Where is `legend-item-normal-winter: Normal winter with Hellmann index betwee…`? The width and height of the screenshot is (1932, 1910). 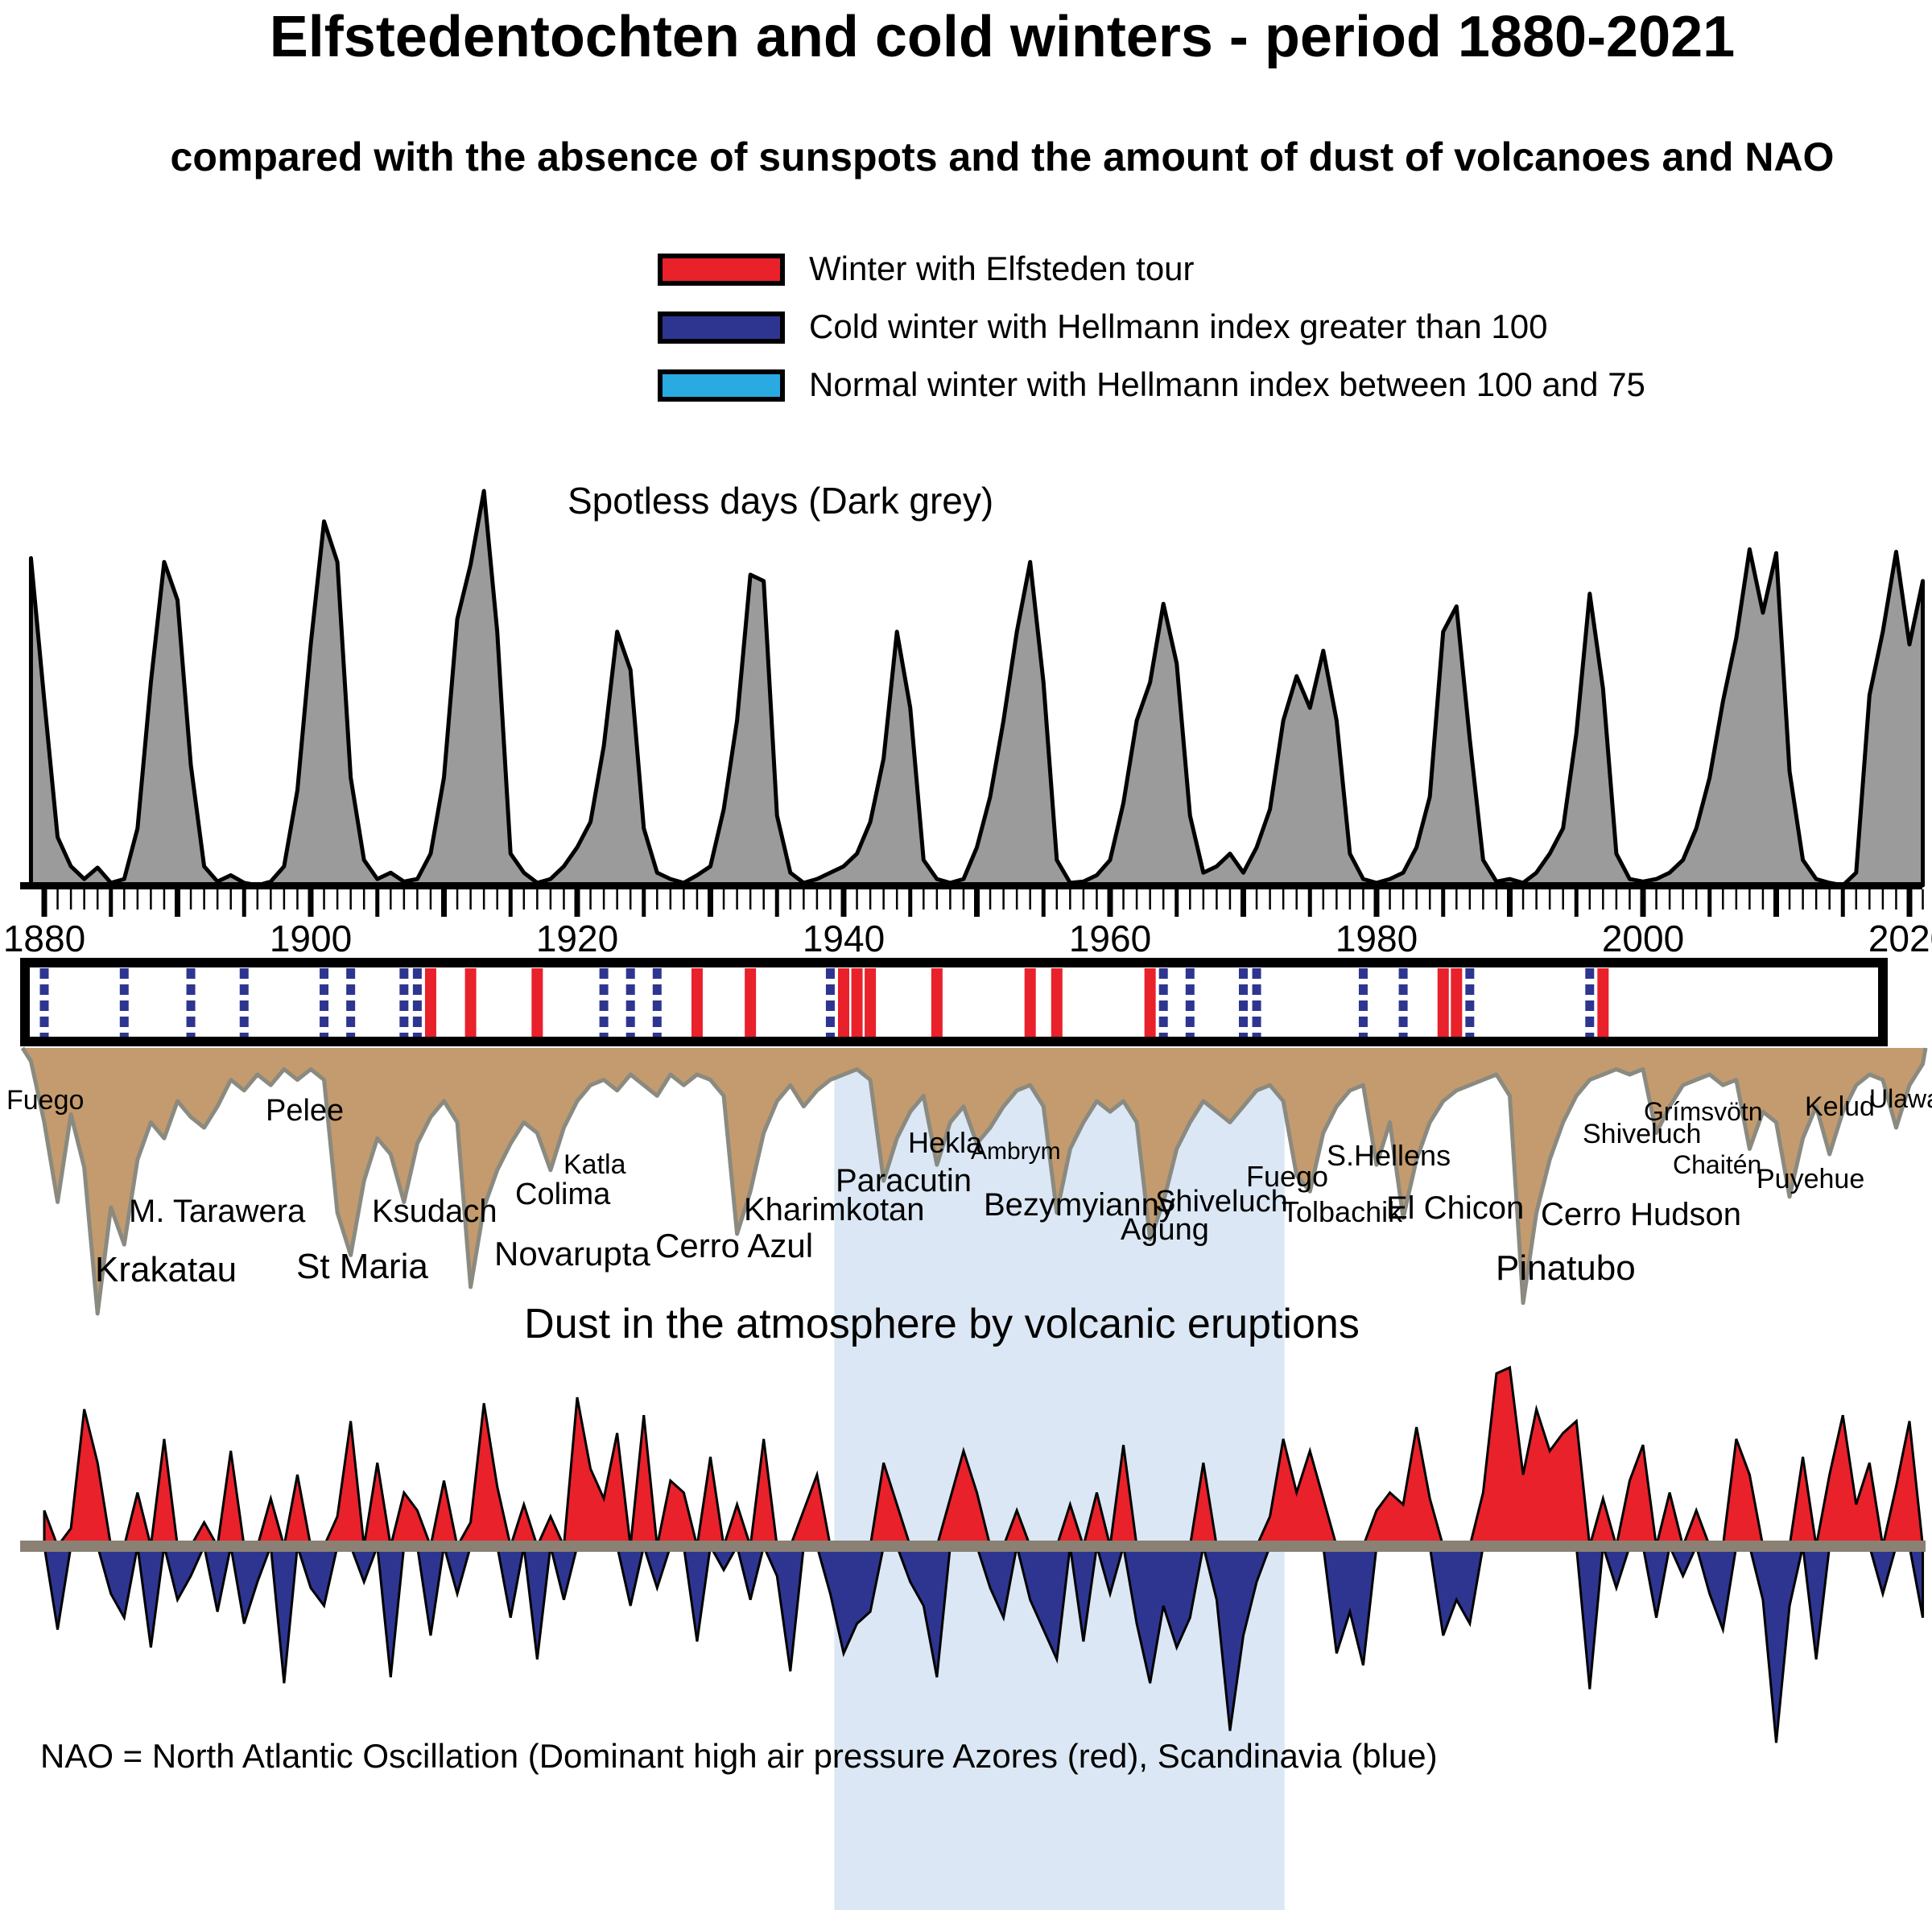
legend-item-normal-winter: Normal winter with Hellmann index betwee… is located at coordinates (1151, 384).